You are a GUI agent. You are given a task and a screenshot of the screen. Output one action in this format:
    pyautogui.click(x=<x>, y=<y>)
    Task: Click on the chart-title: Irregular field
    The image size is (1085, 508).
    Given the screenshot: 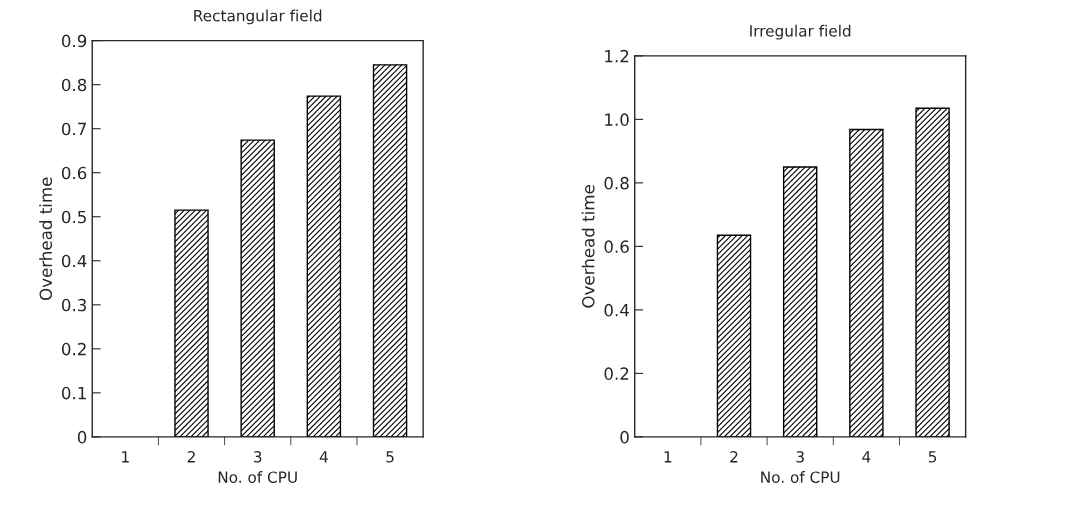 What is the action you would take?
    pyautogui.click(x=800, y=32)
    